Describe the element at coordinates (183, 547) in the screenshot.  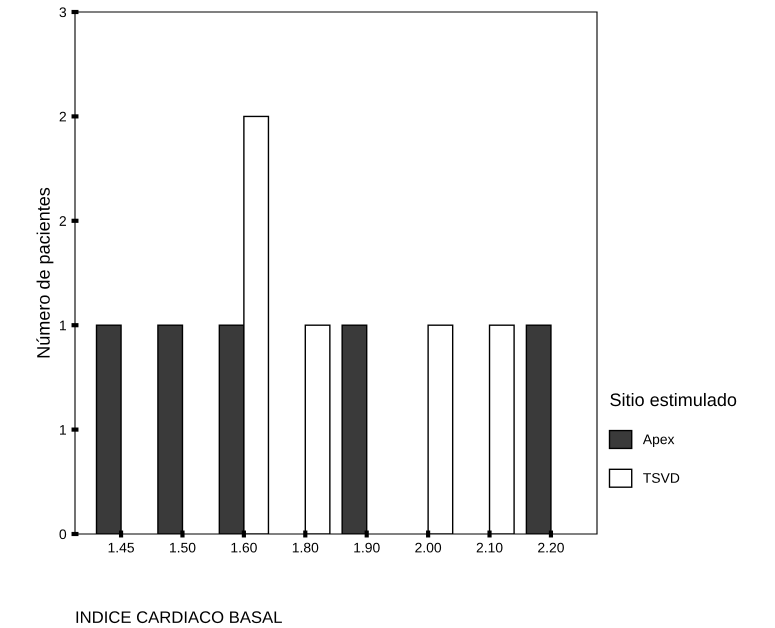
I see `x-tick-label: 1.50` at that location.